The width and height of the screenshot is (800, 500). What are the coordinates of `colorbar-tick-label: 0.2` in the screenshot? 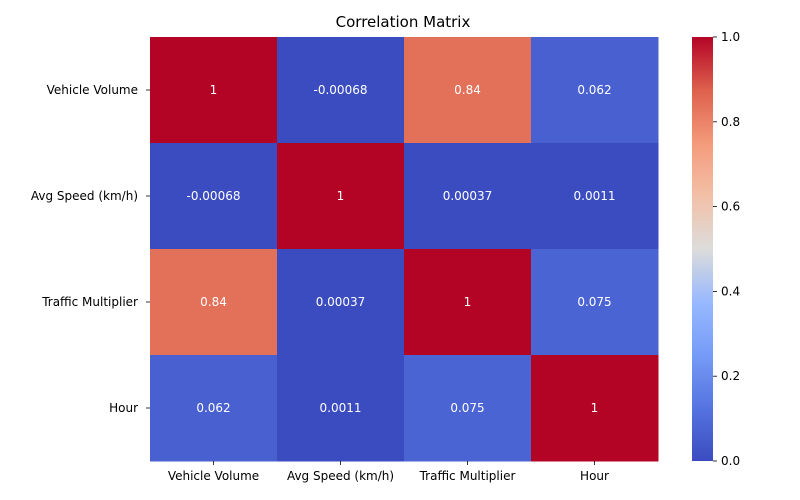 It's located at (730, 376).